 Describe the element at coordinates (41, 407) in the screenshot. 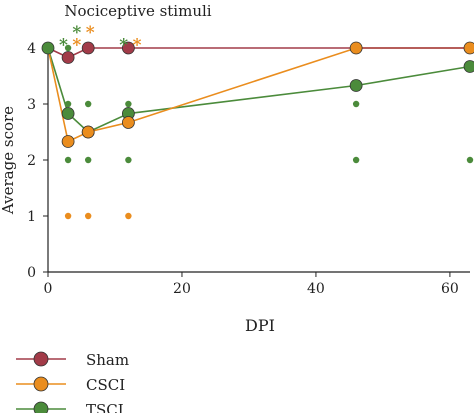

I see `legend-marker-tsci` at that location.